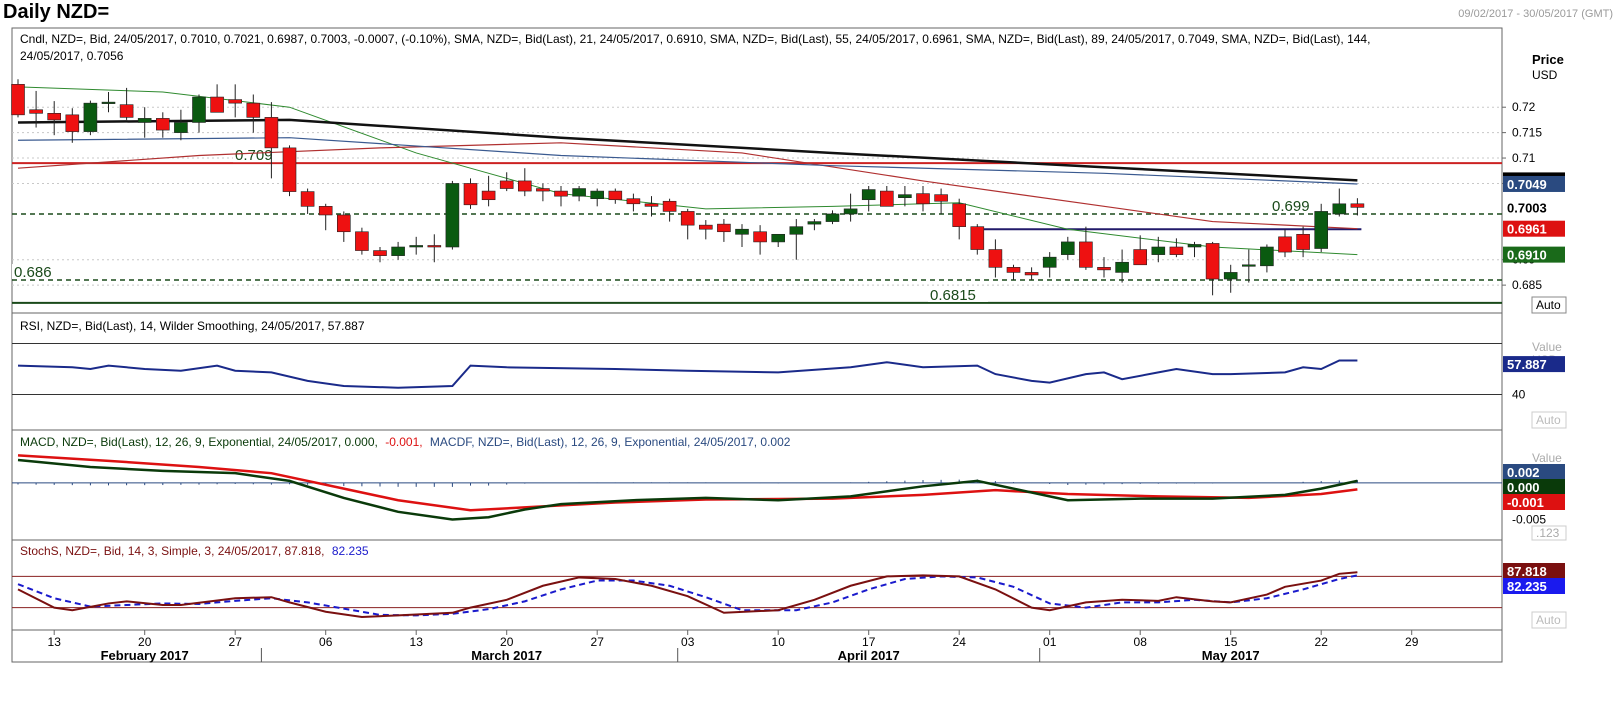  I want to click on x-tick-label: 01, so click(1050, 642).